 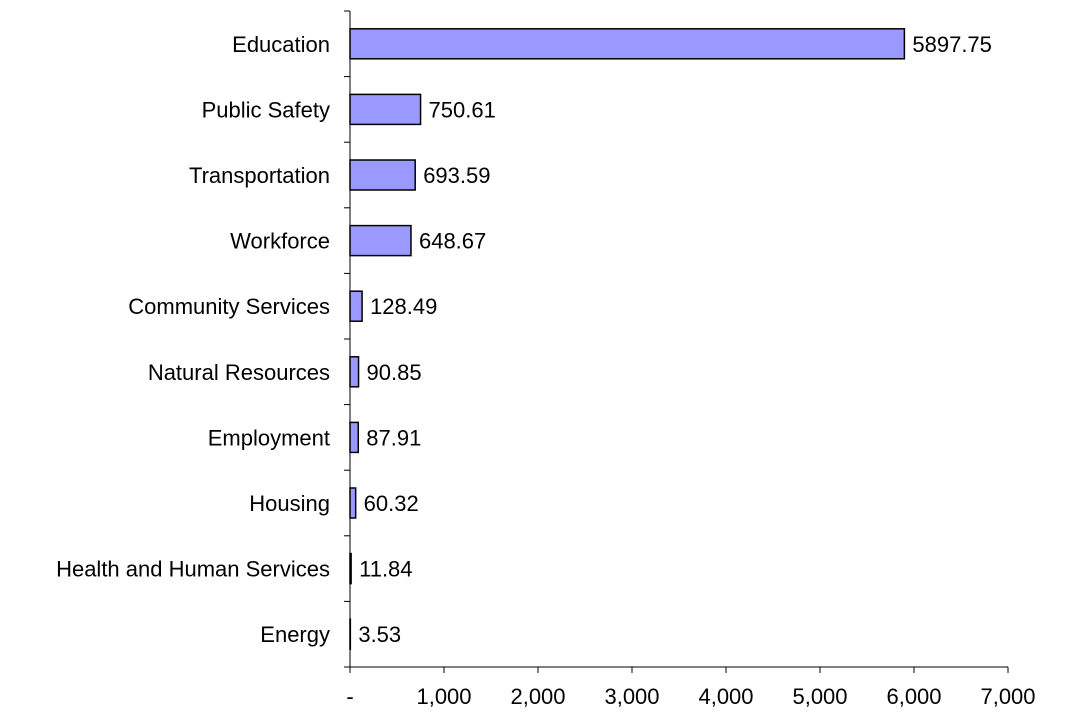 What do you see at coordinates (1007, 696) in the screenshot?
I see `x-tick-label: 7,000` at bounding box center [1007, 696].